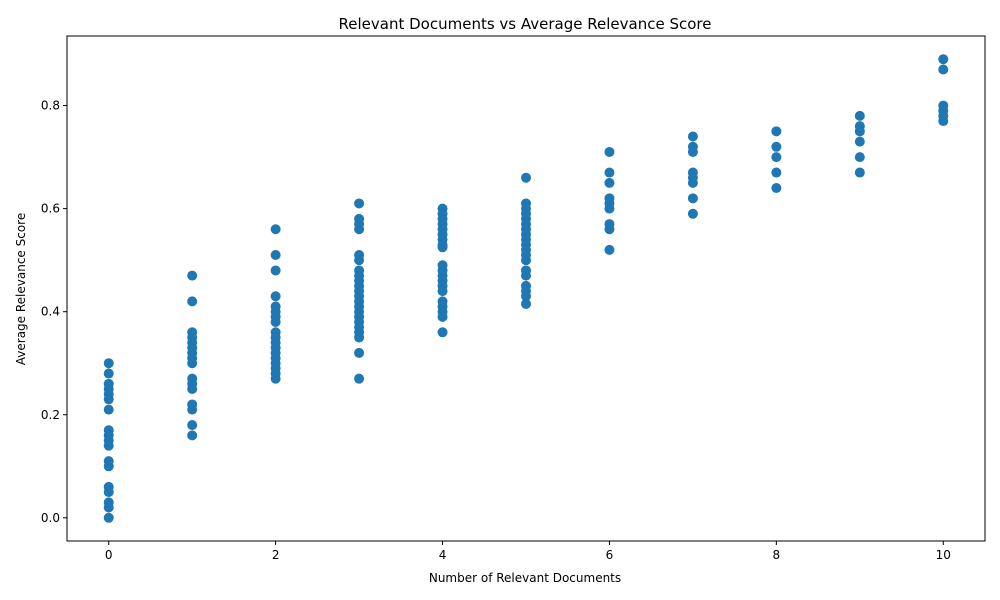  I want to click on x-tick-label: 6, so click(610, 555).